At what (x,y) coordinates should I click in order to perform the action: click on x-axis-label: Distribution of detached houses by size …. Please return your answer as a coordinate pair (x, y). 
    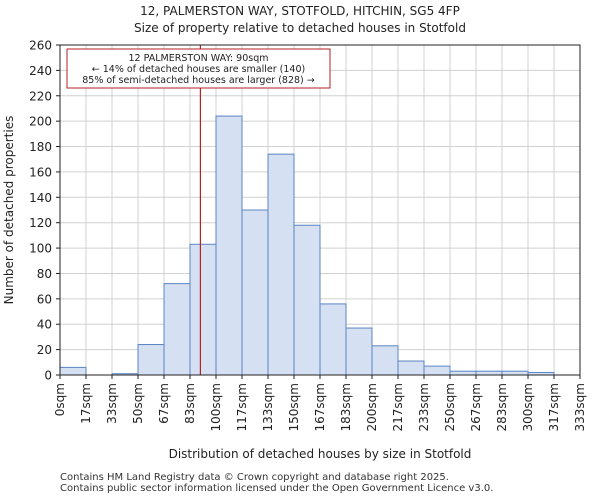
    Looking at the image, I should click on (320, 454).